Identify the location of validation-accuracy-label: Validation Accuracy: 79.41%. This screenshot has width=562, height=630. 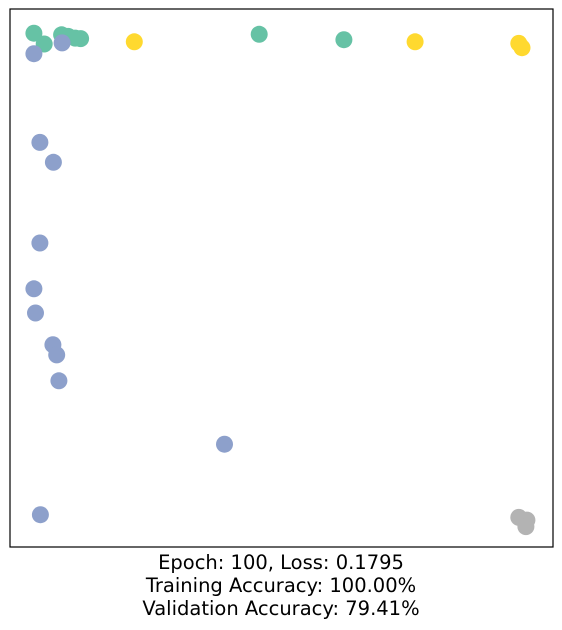
(281, 608).